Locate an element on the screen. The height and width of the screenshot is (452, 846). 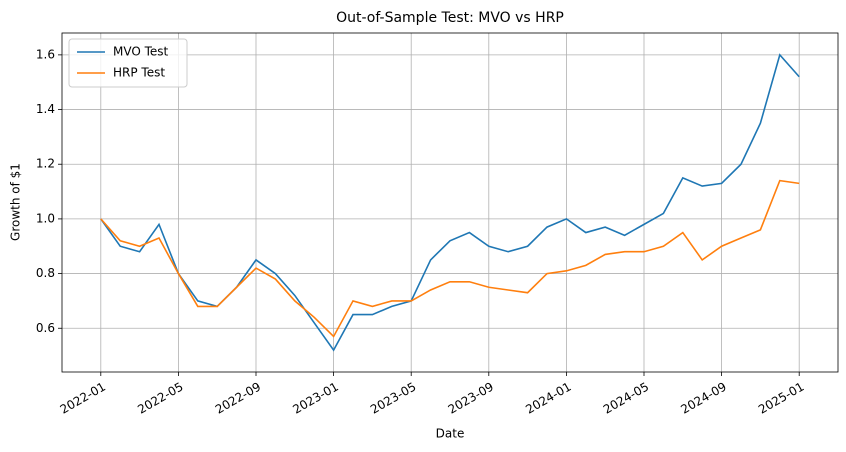
y-tick-label: 0.6 is located at coordinates (45, 328).